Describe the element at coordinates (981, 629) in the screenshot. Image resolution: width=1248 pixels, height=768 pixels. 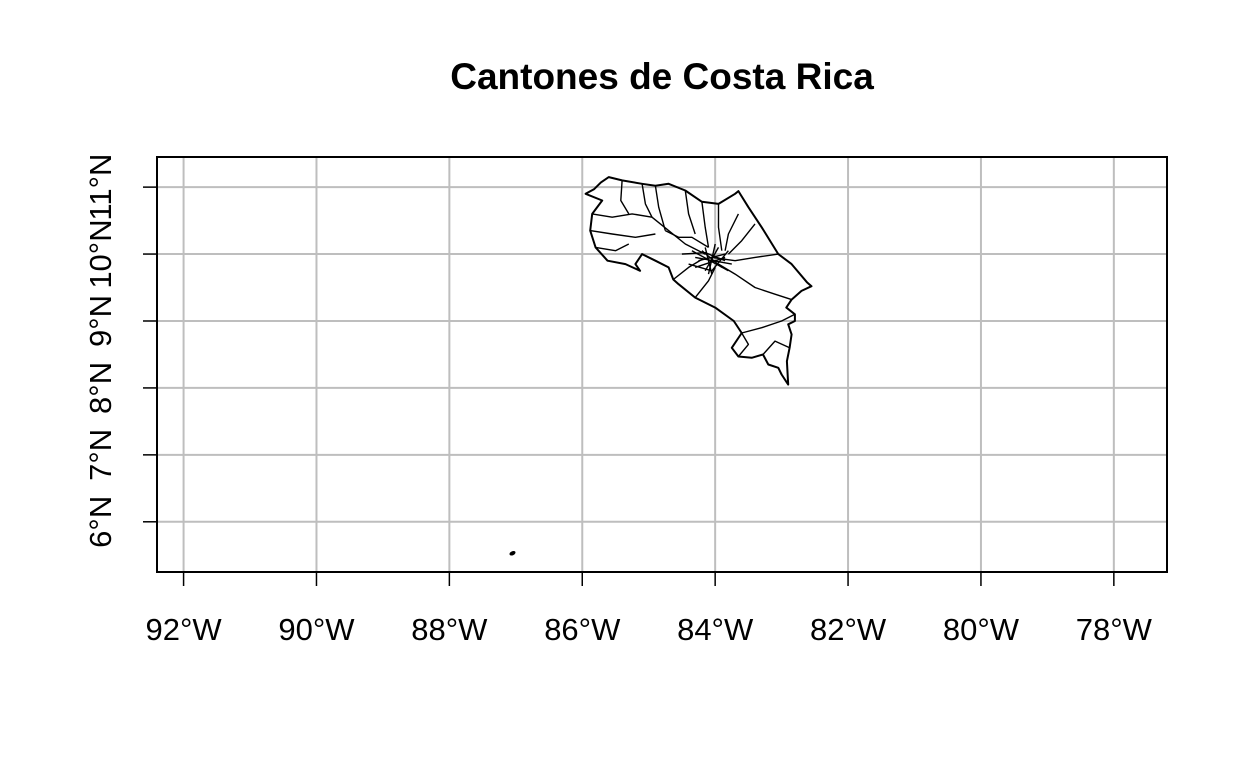
I see `x-tick-label: 80°W` at that location.